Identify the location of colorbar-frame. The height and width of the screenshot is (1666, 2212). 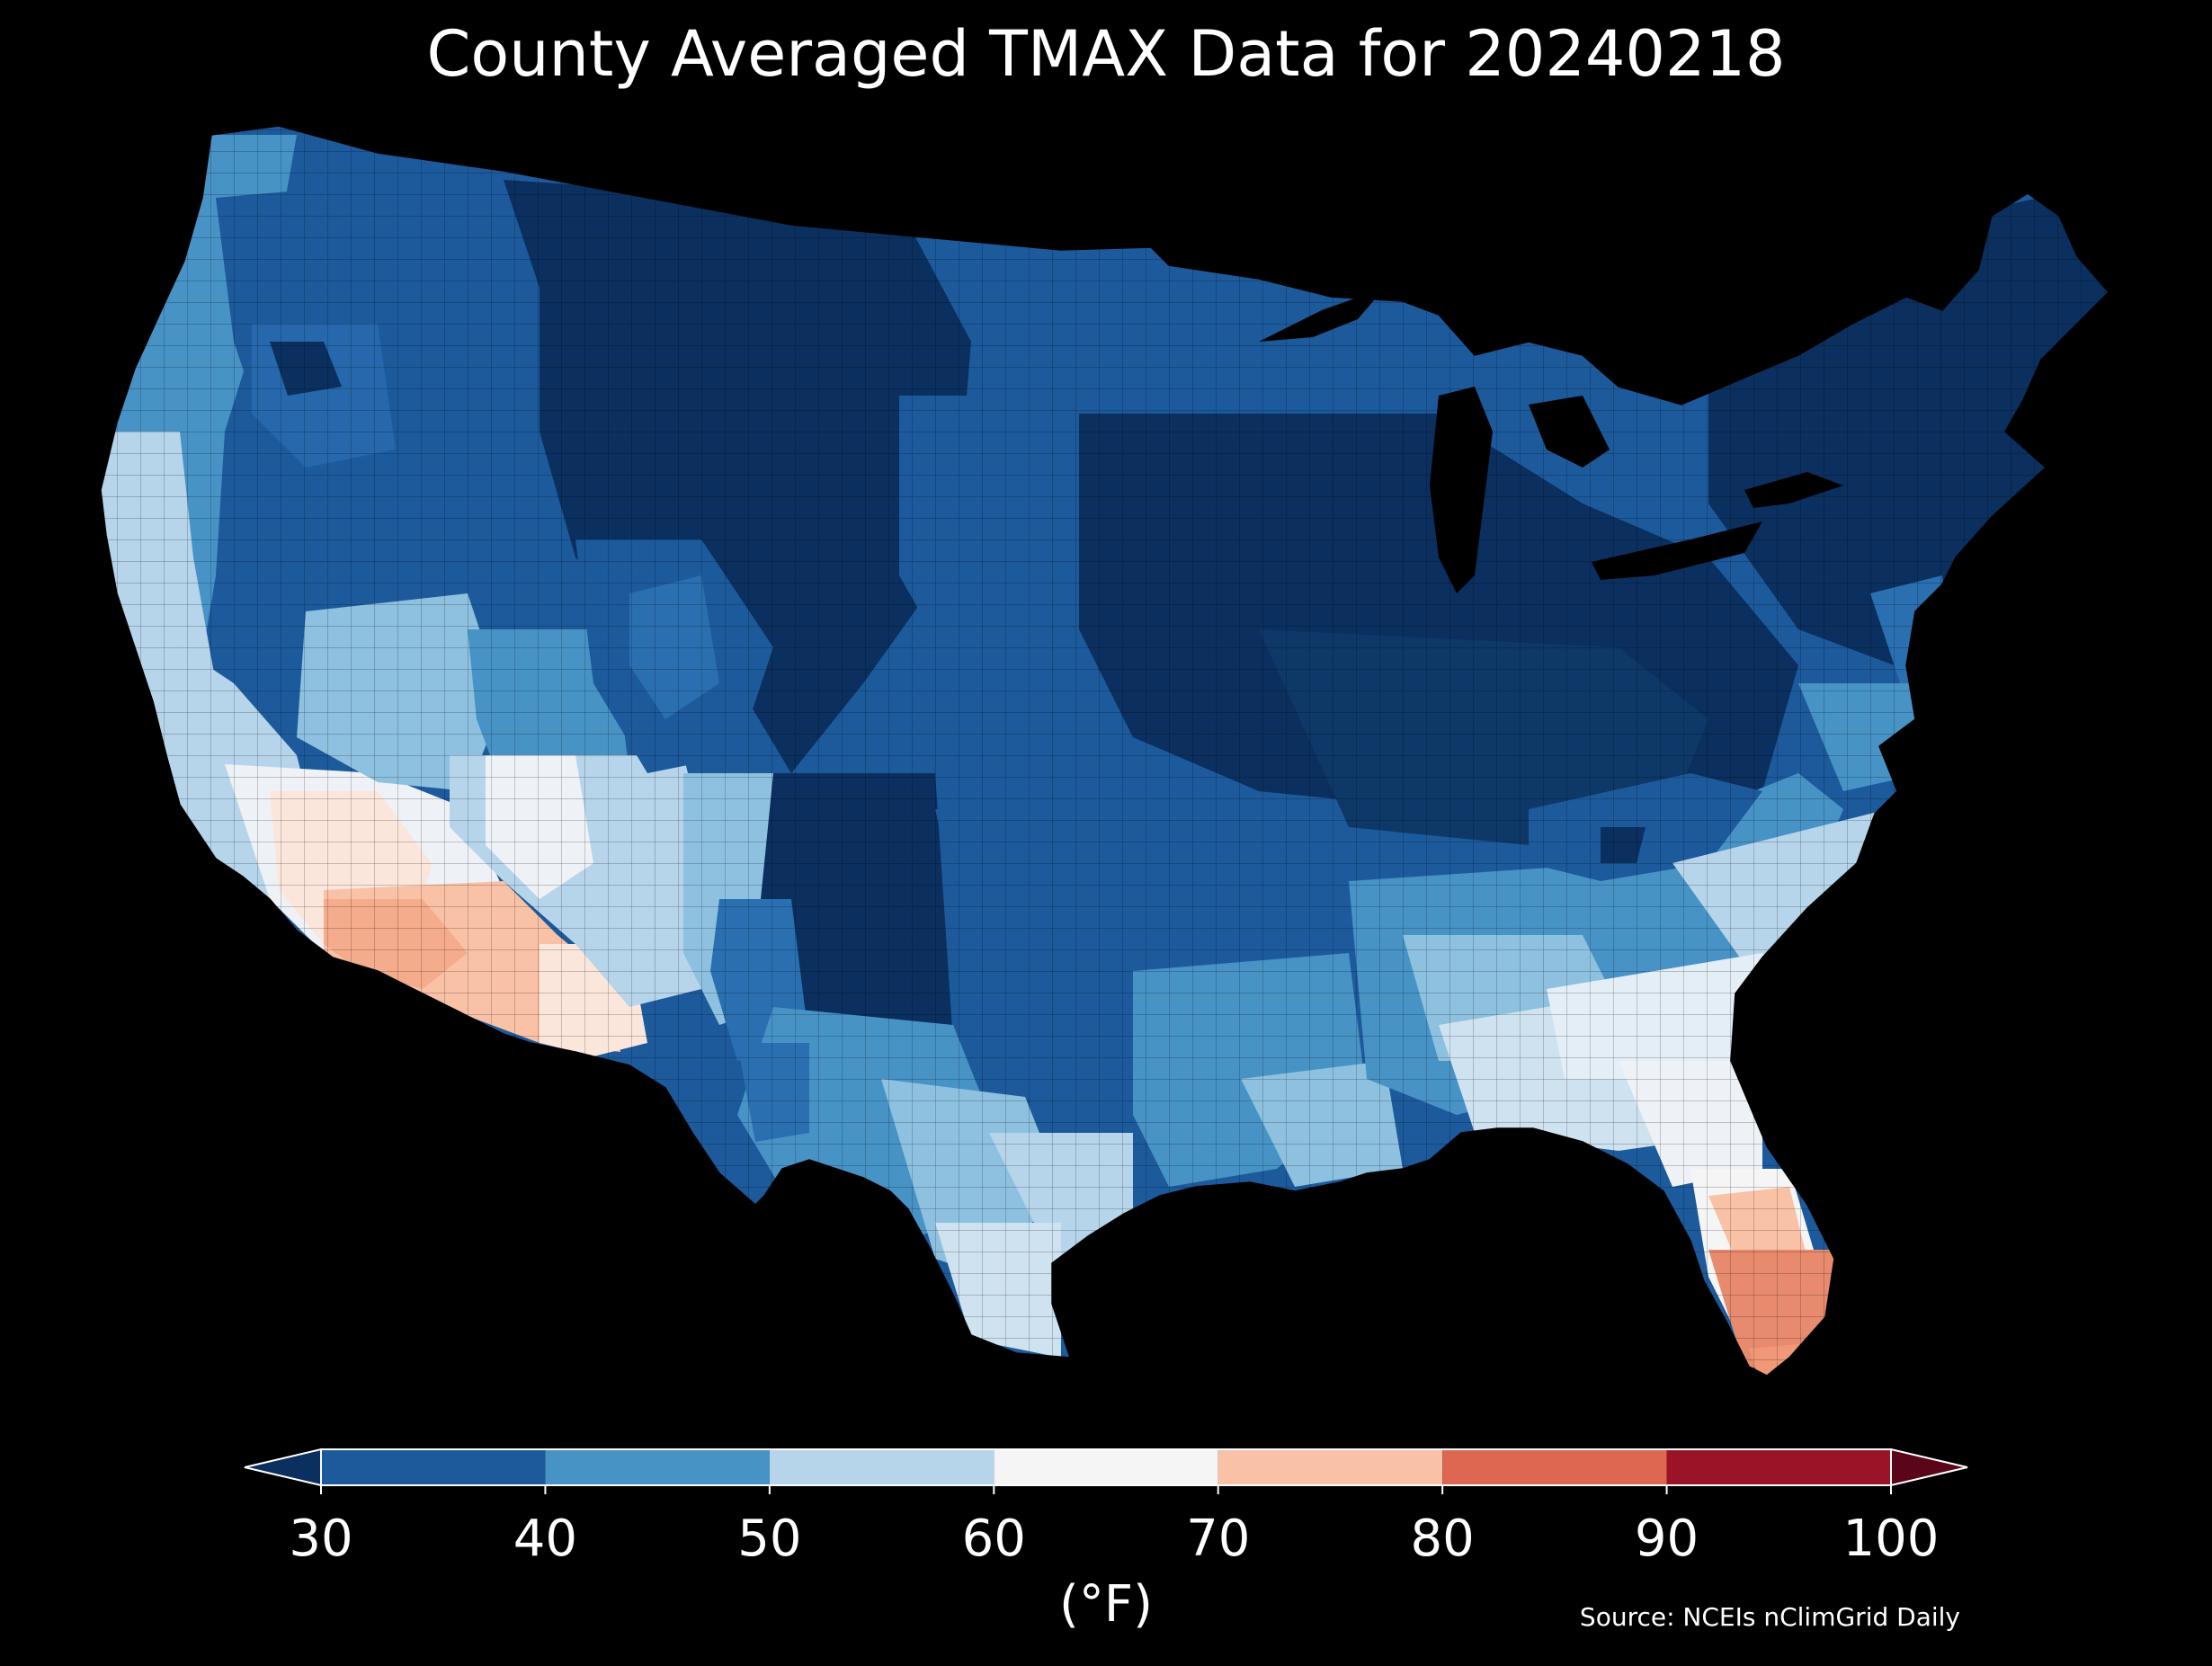
(1106, 1467).